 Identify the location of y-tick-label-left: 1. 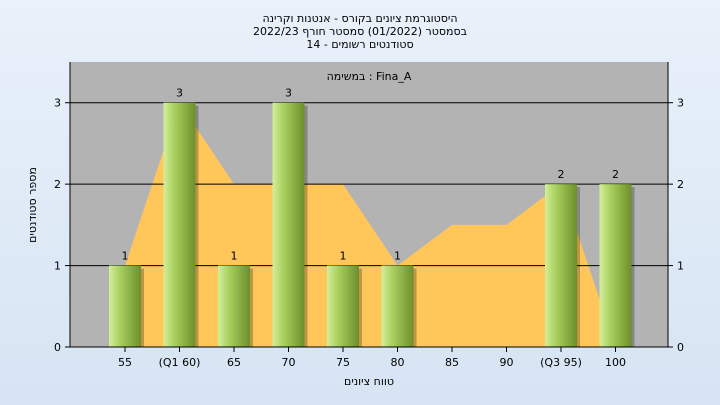
(57, 266).